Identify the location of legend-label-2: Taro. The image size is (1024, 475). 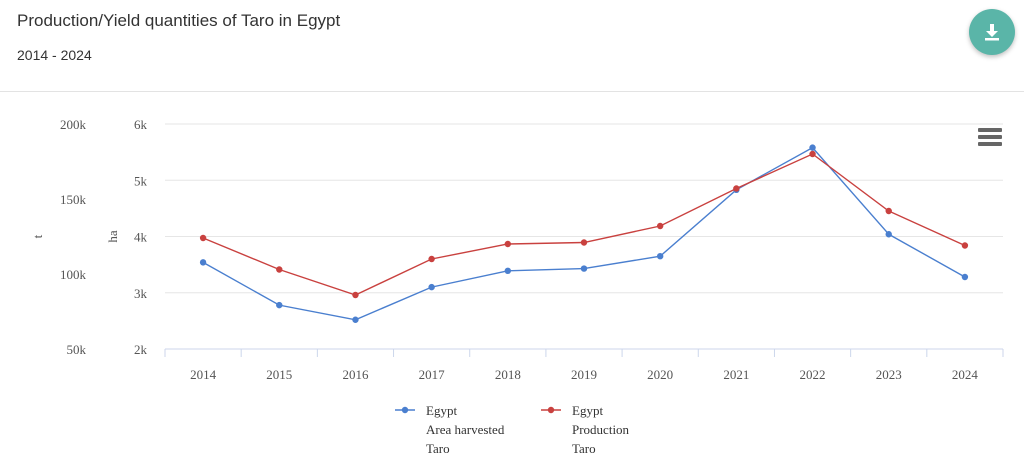
(584, 448).